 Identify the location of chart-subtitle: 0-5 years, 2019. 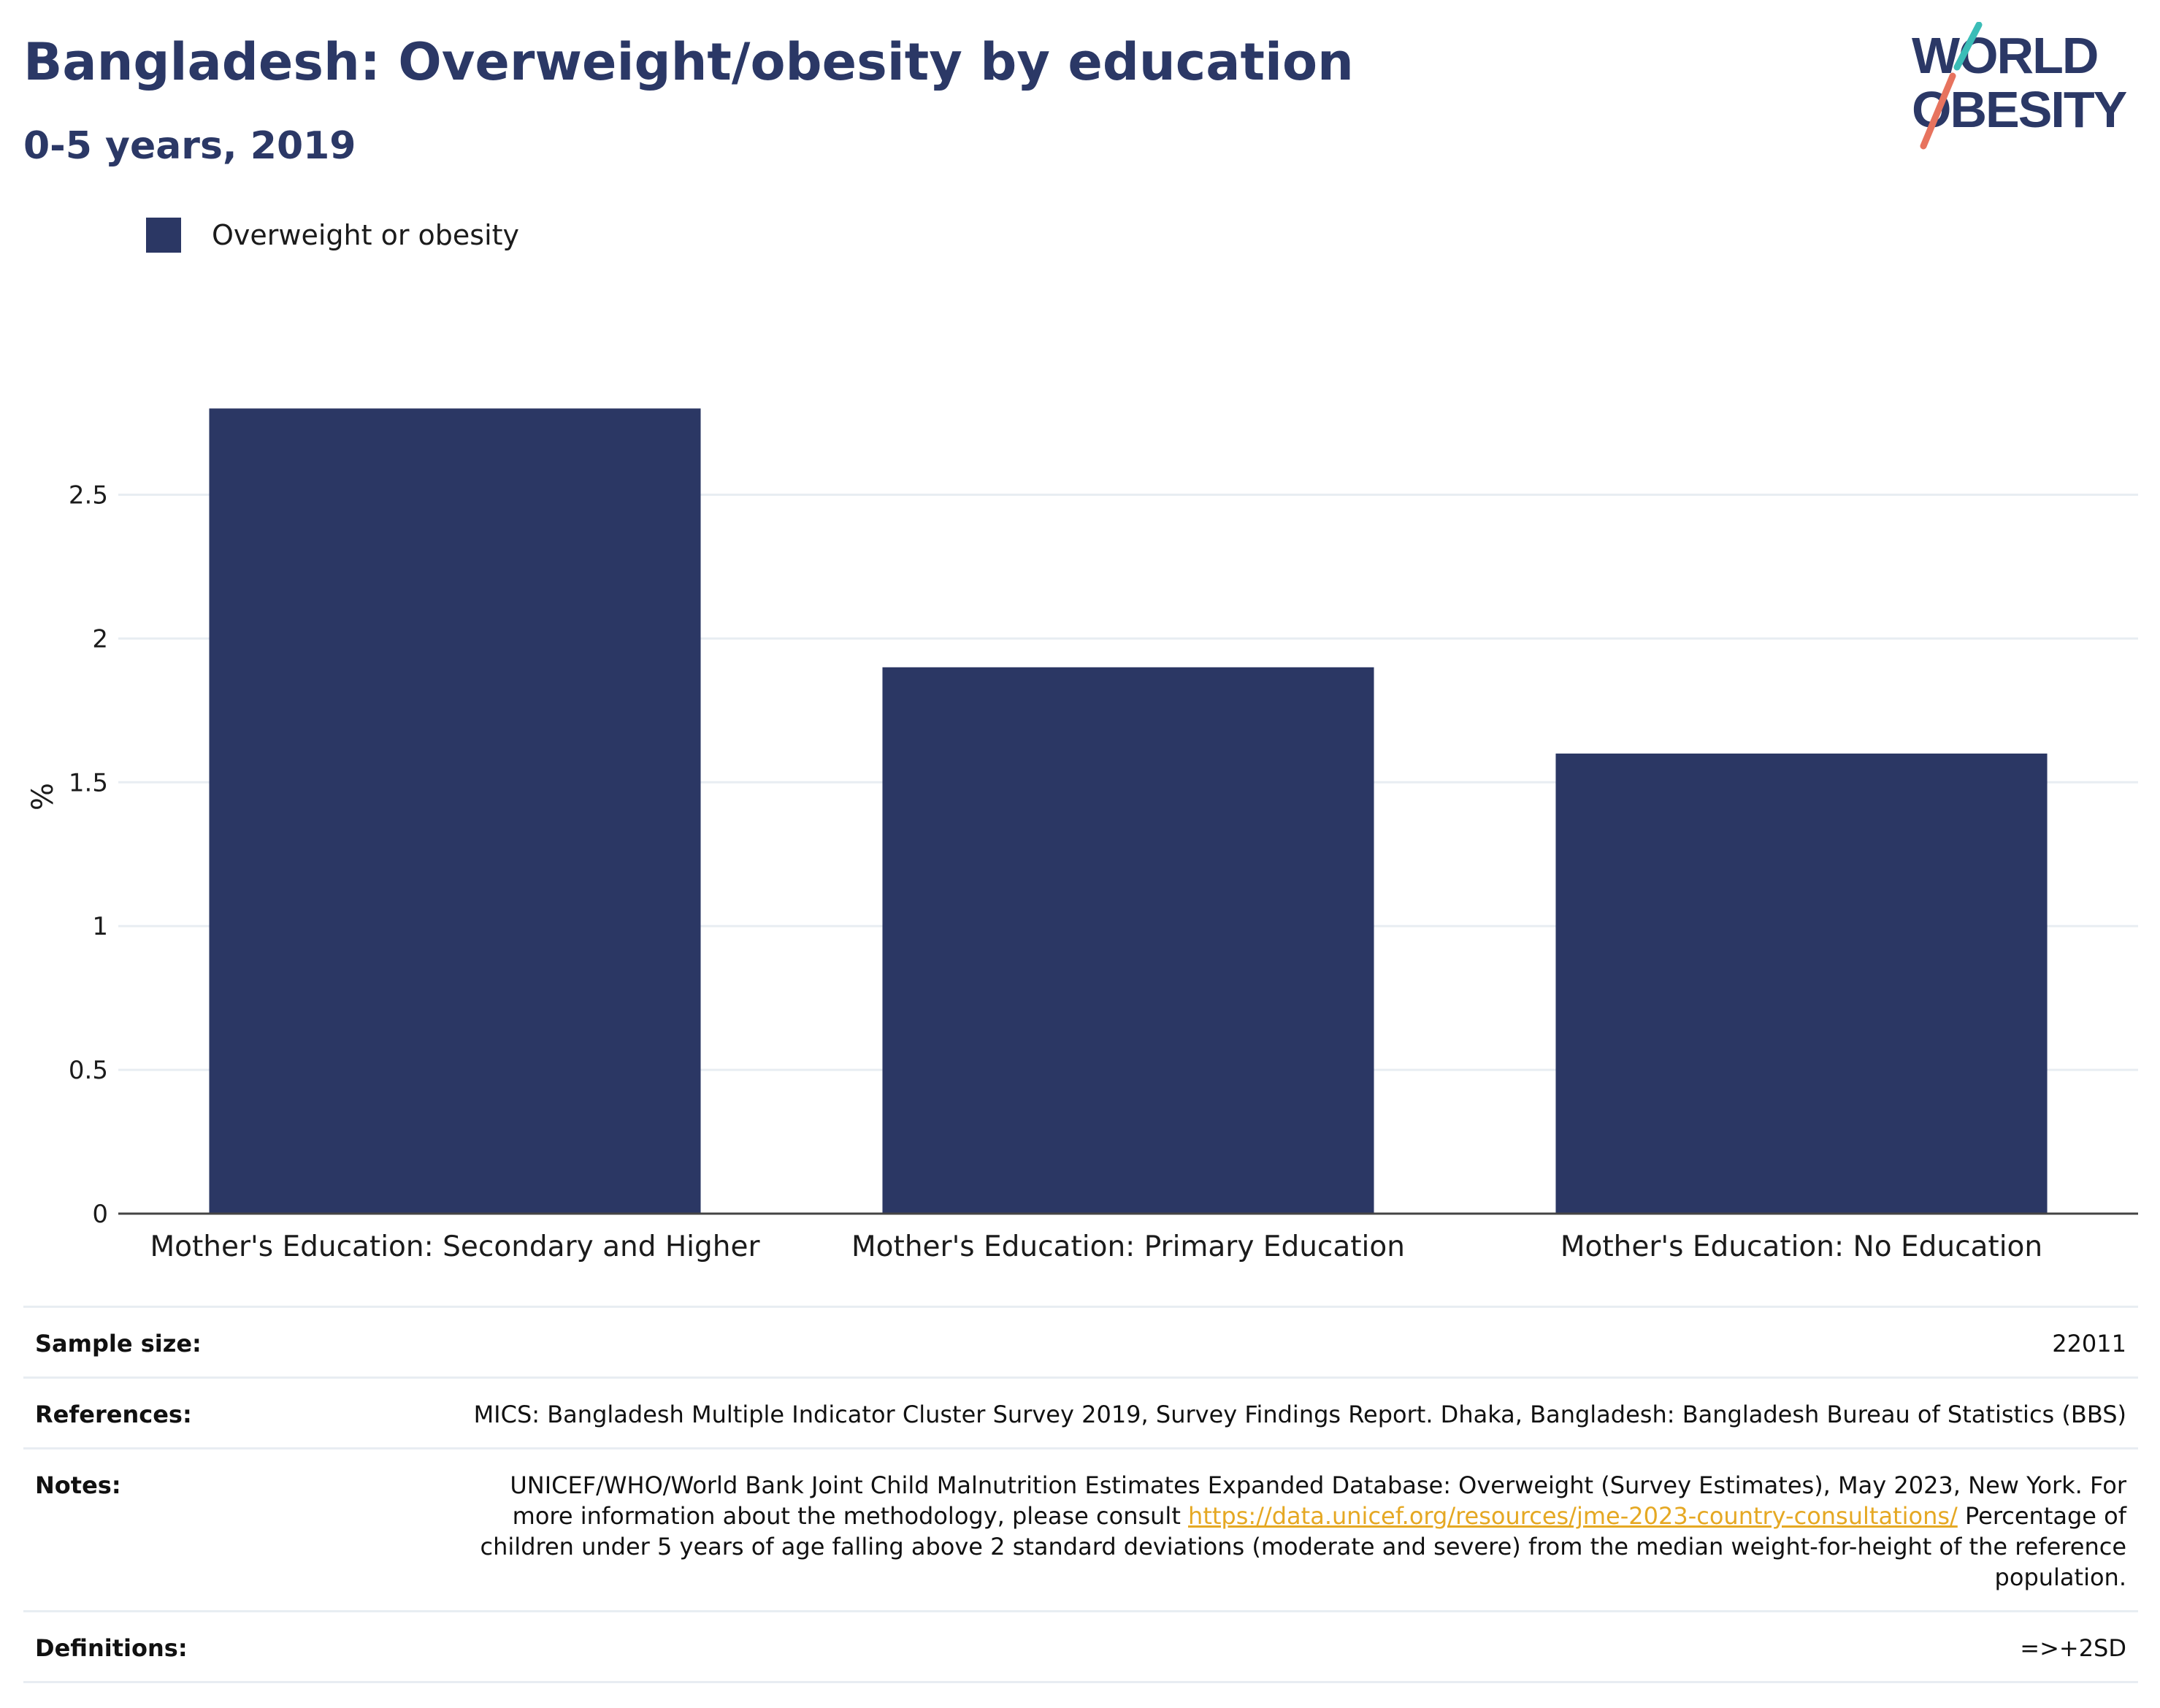
(190, 146).